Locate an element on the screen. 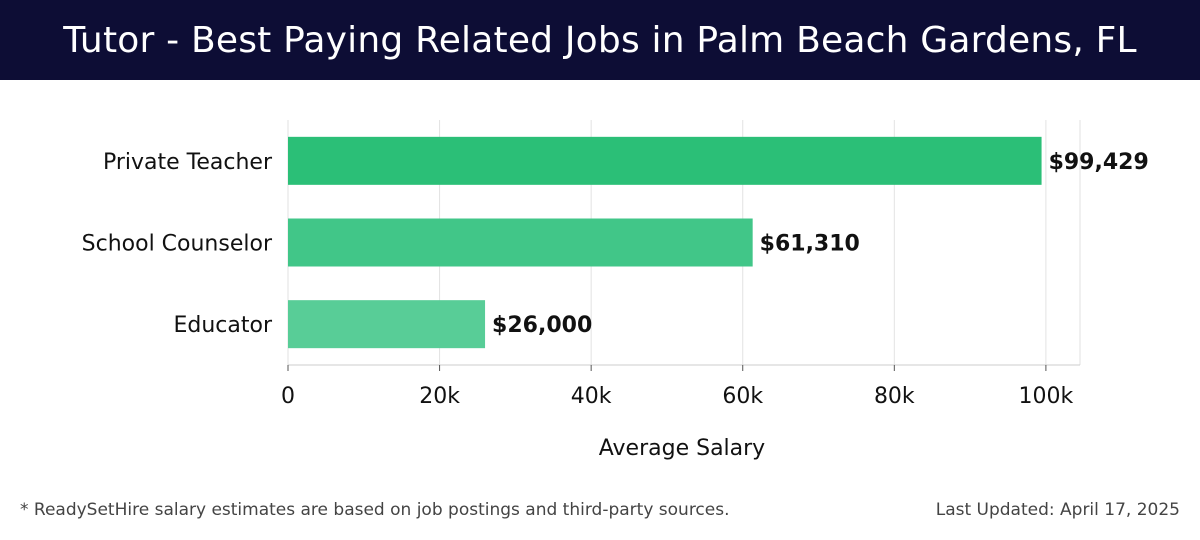 The height and width of the screenshot is (540, 1200). category-label: Private Teacher is located at coordinates (188, 162).